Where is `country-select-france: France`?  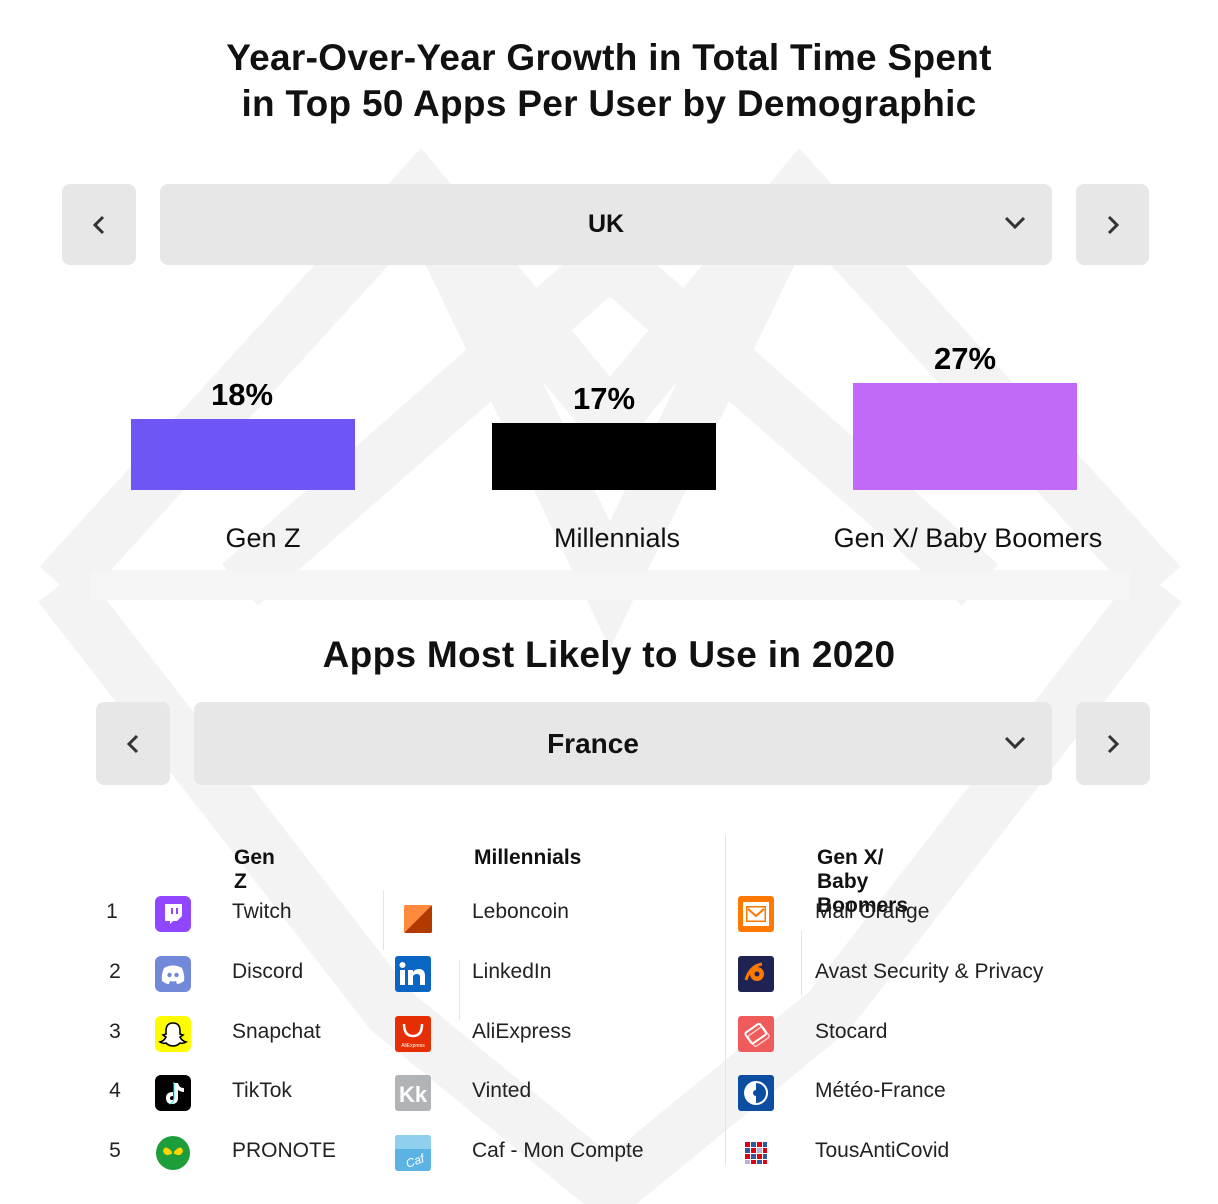 country-select-france: France is located at coordinates (623, 743).